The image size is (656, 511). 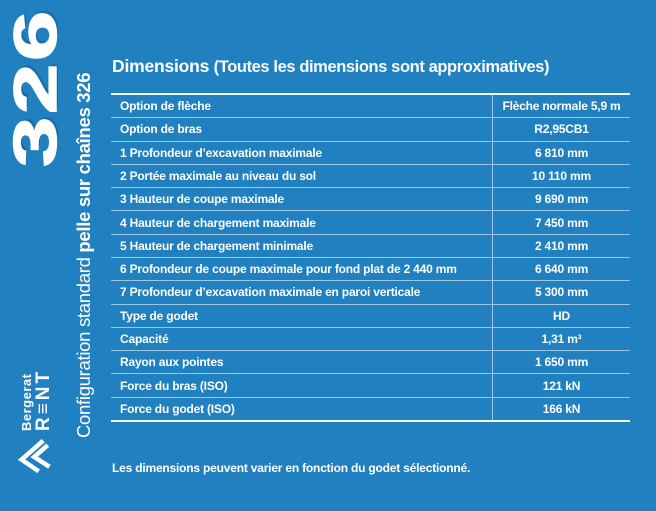 What do you see at coordinates (216, 245) in the screenshot?
I see `row-label: 5 Hauteur de chargement minimale` at bounding box center [216, 245].